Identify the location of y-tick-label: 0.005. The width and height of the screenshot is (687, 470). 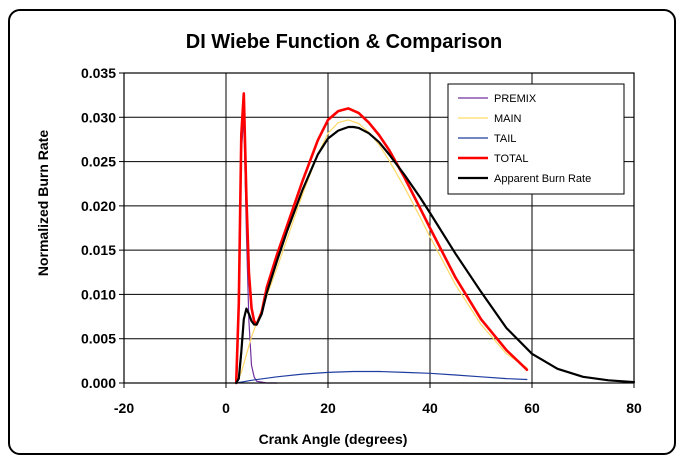
(98, 339).